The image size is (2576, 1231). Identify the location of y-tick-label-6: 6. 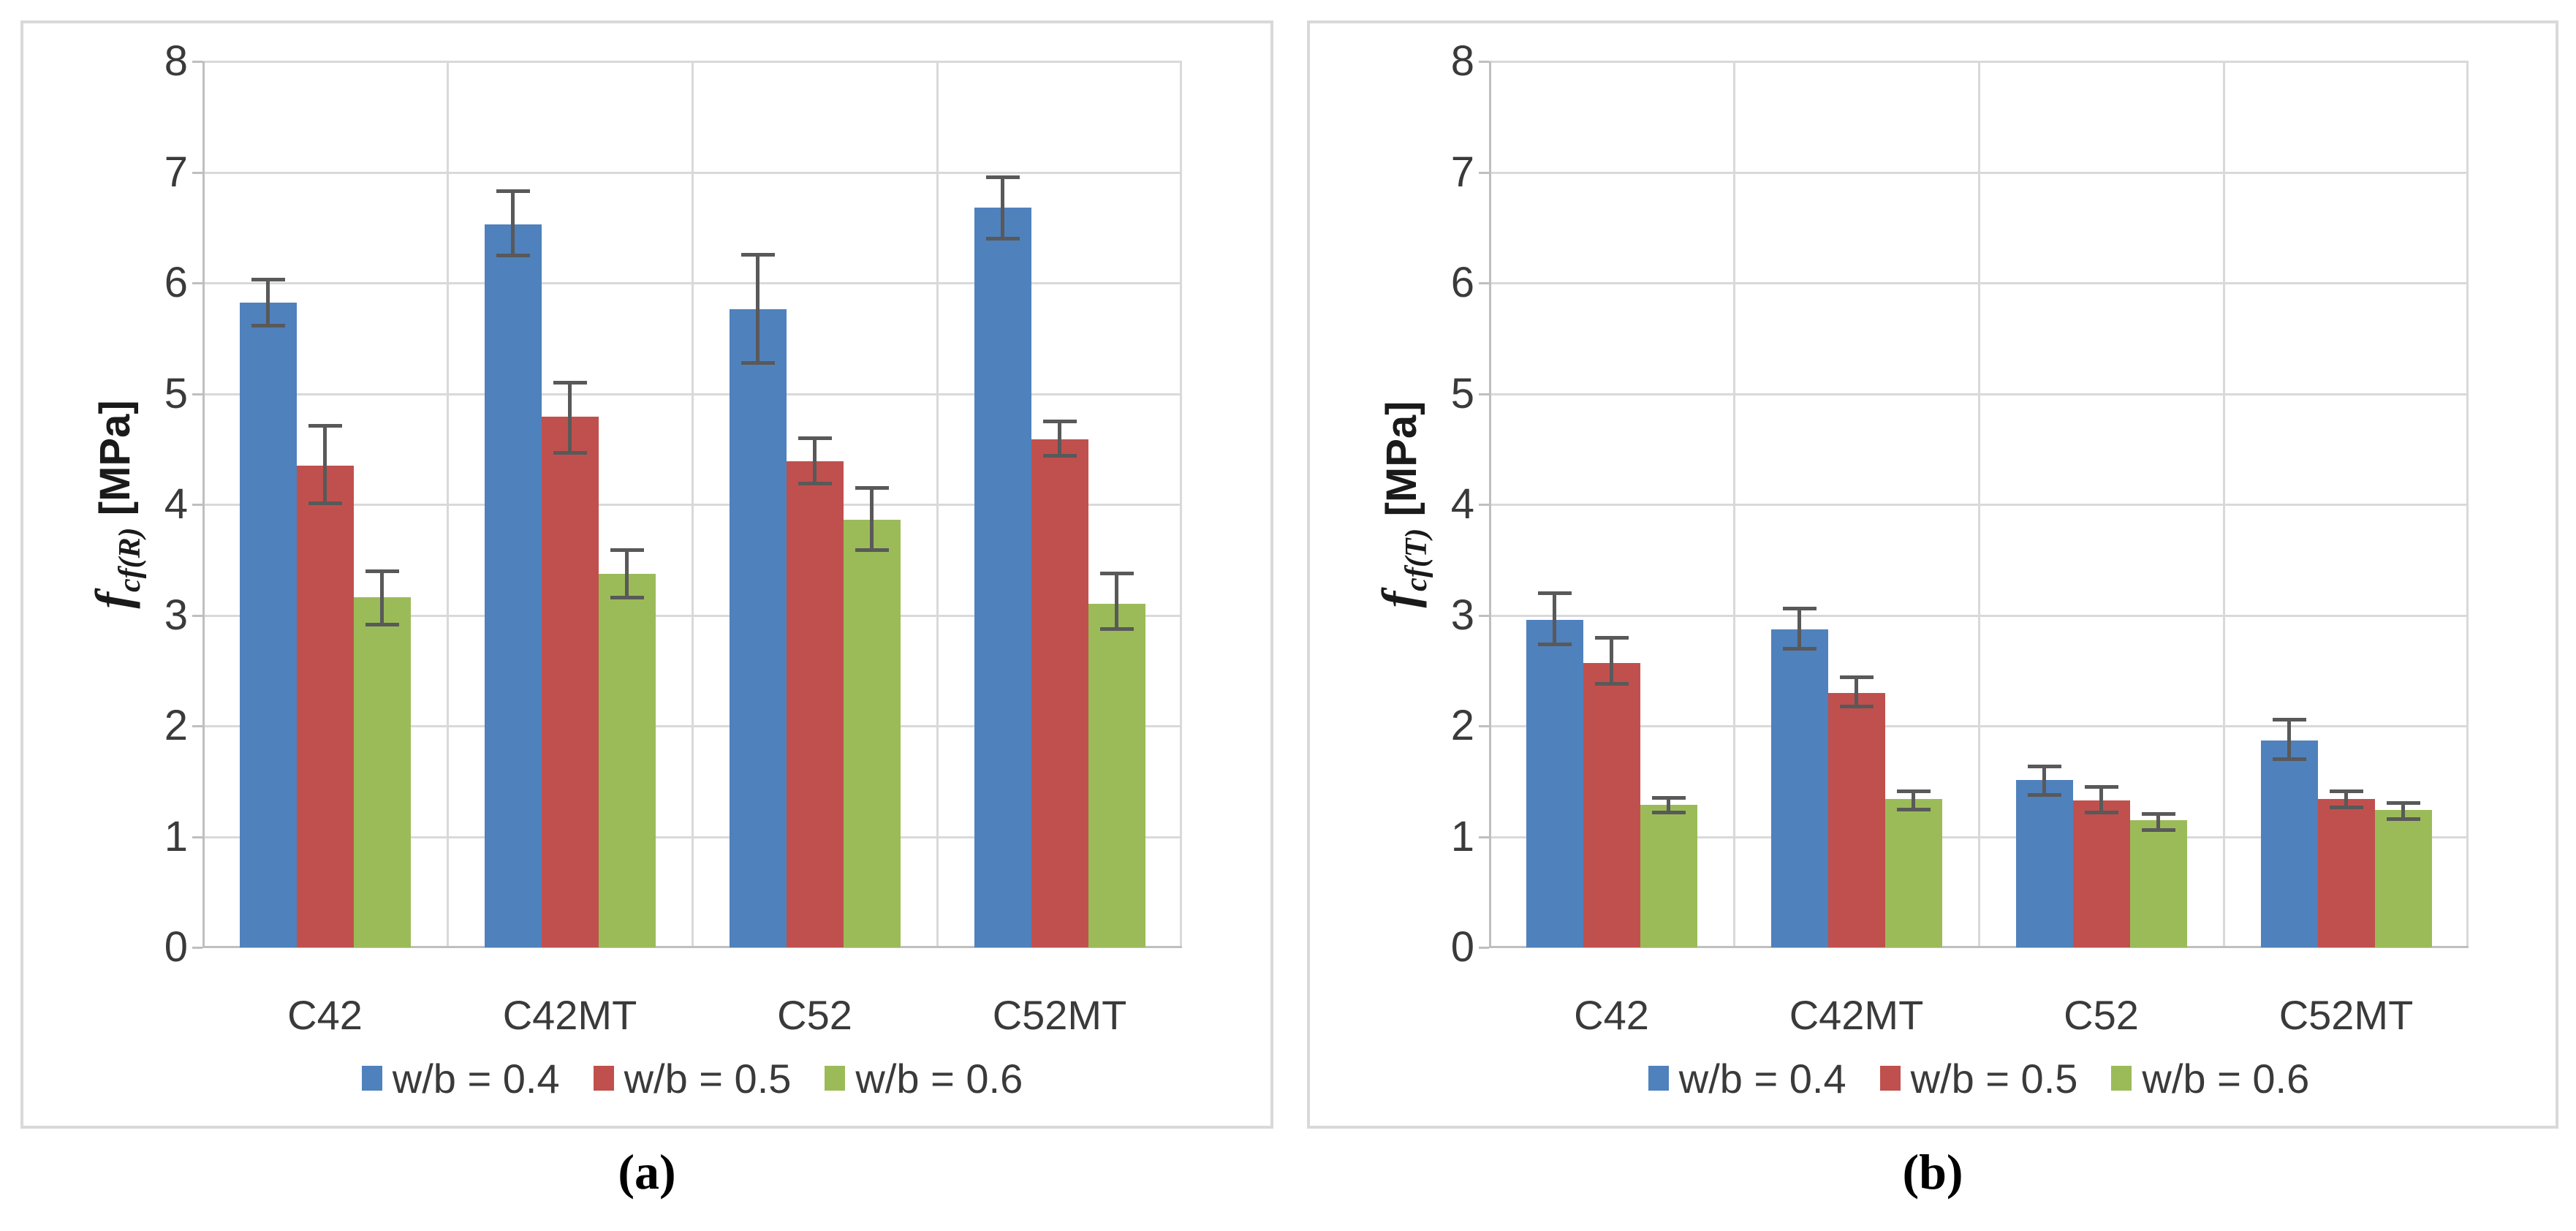
(1462, 283).